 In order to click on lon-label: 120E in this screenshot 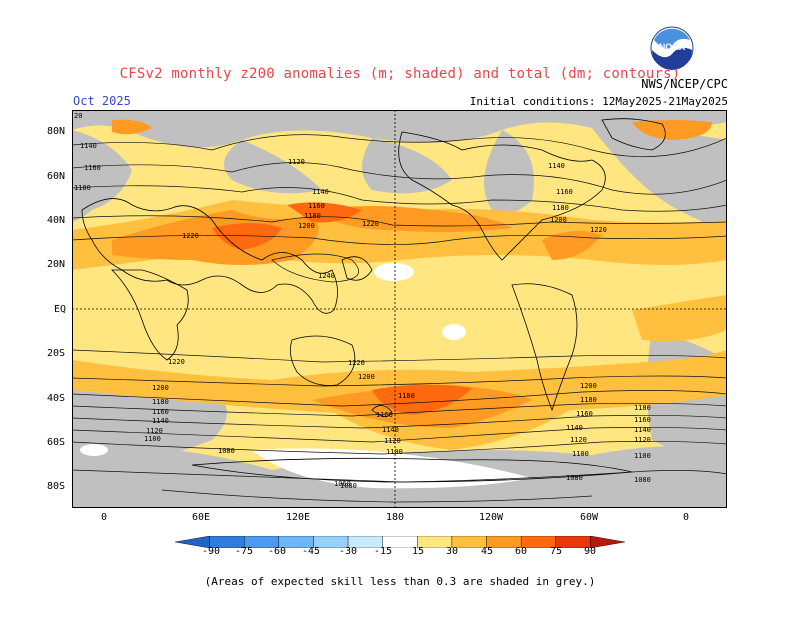, I will do `click(298, 517)`.